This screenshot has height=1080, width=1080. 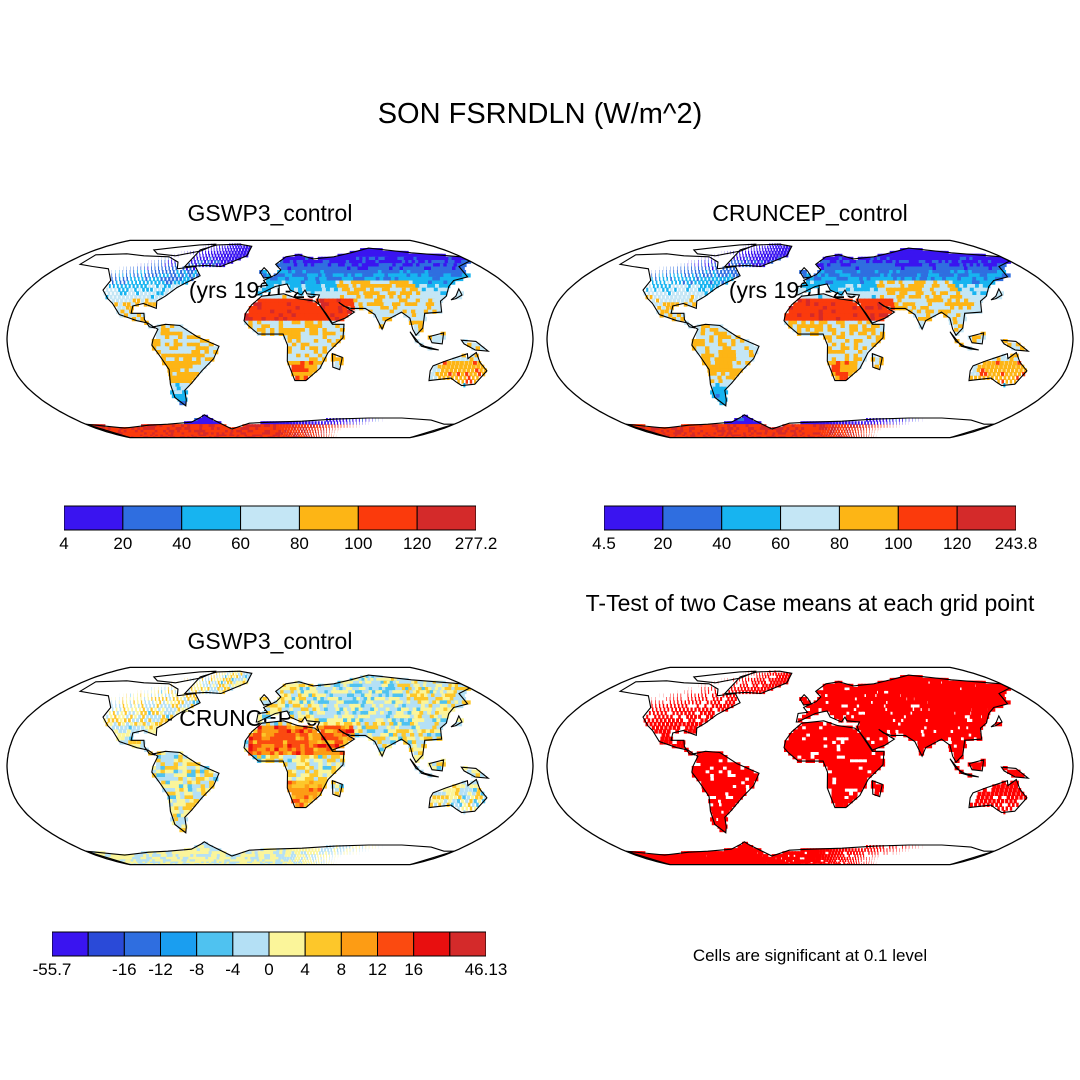 What do you see at coordinates (124, 969) in the screenshot?
I see `colorbar-label: -16` at bounding box center [124, 969].